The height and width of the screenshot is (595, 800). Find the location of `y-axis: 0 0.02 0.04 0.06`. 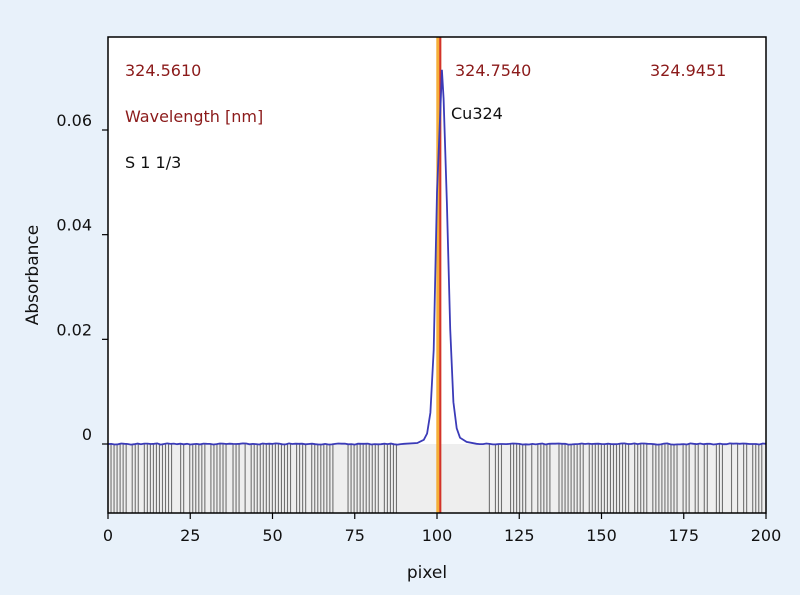

y-axis: 0 0.02 0.04 0.06 is located at coordinates (82, 278).